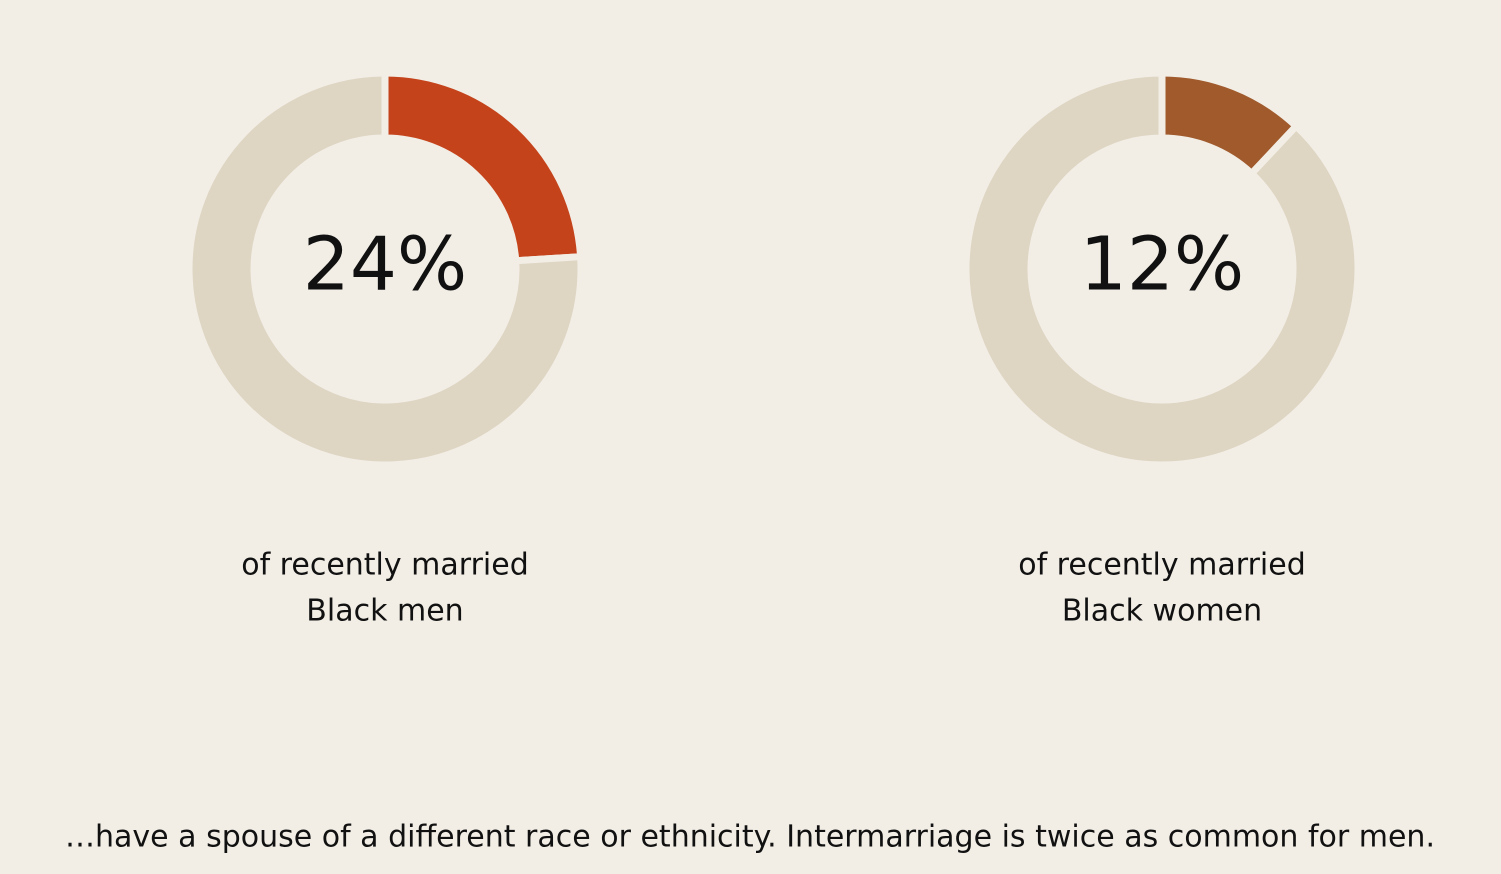  I want to click on center-label: 12%, so click(1162, 265).